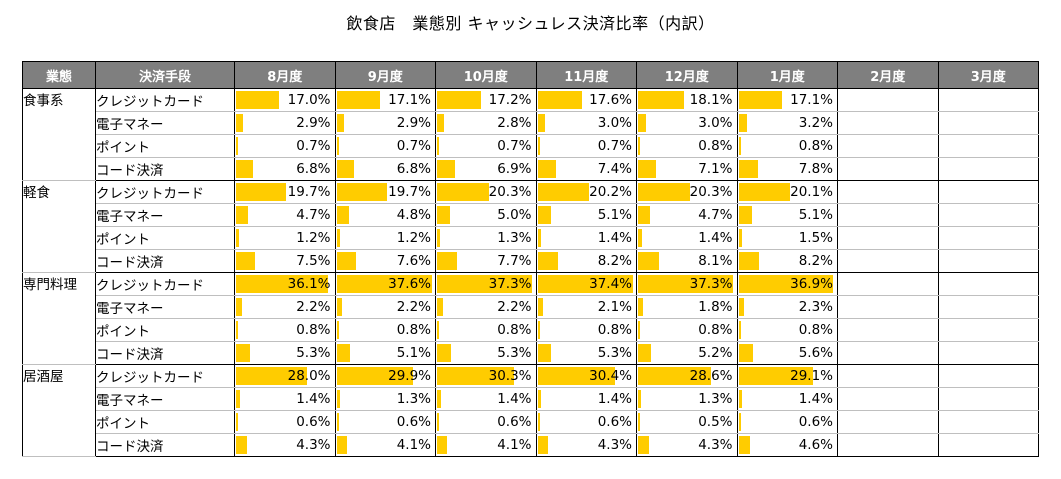  I want to click on header-group: 業態, so click(59, 75).